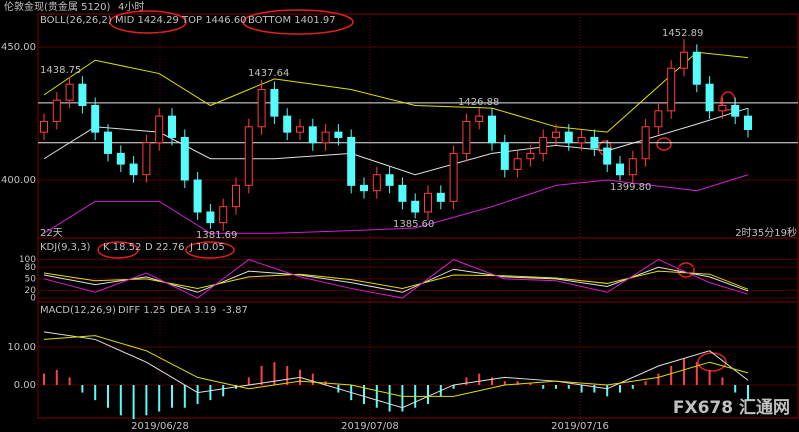 The height and width of the screenshot is (432, 799). Describe the element at coordinates (682, 33) in the screenshot. I see `price-annotation: 1452.89` at that location.